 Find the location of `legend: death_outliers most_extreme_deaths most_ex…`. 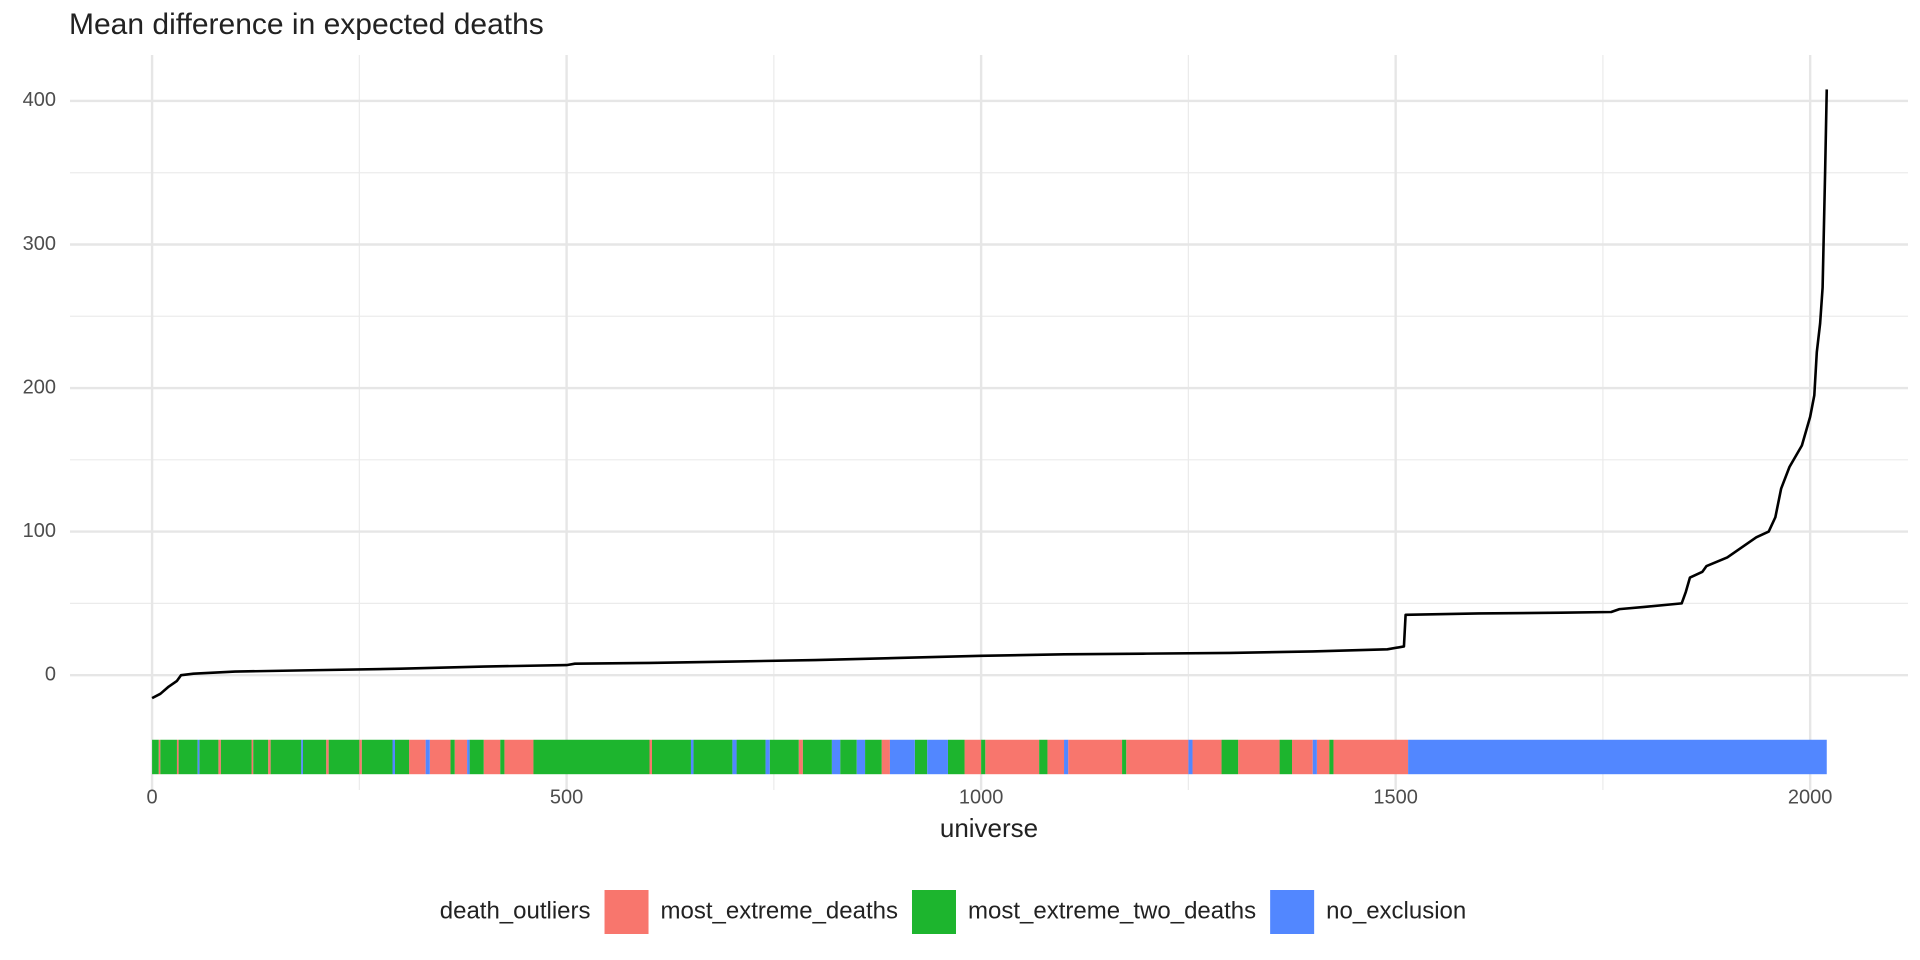

legend: death_outliers most_extreme_deaths most_ex… is located at coordinates (953, 912).